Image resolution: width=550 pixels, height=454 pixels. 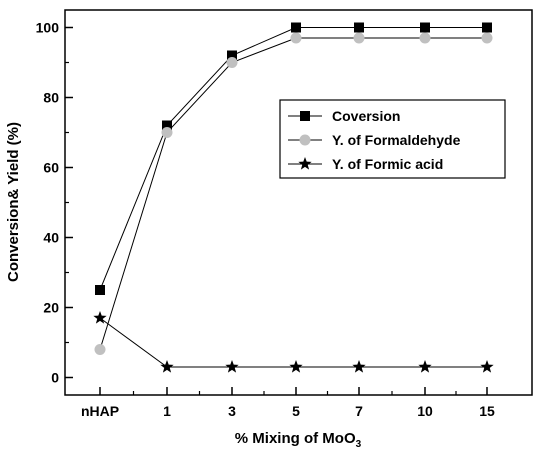 What do you see at coordinates (48, 28) in the screenshot?
I see `y-tick-label: 100` at bounding box center [48, 28].